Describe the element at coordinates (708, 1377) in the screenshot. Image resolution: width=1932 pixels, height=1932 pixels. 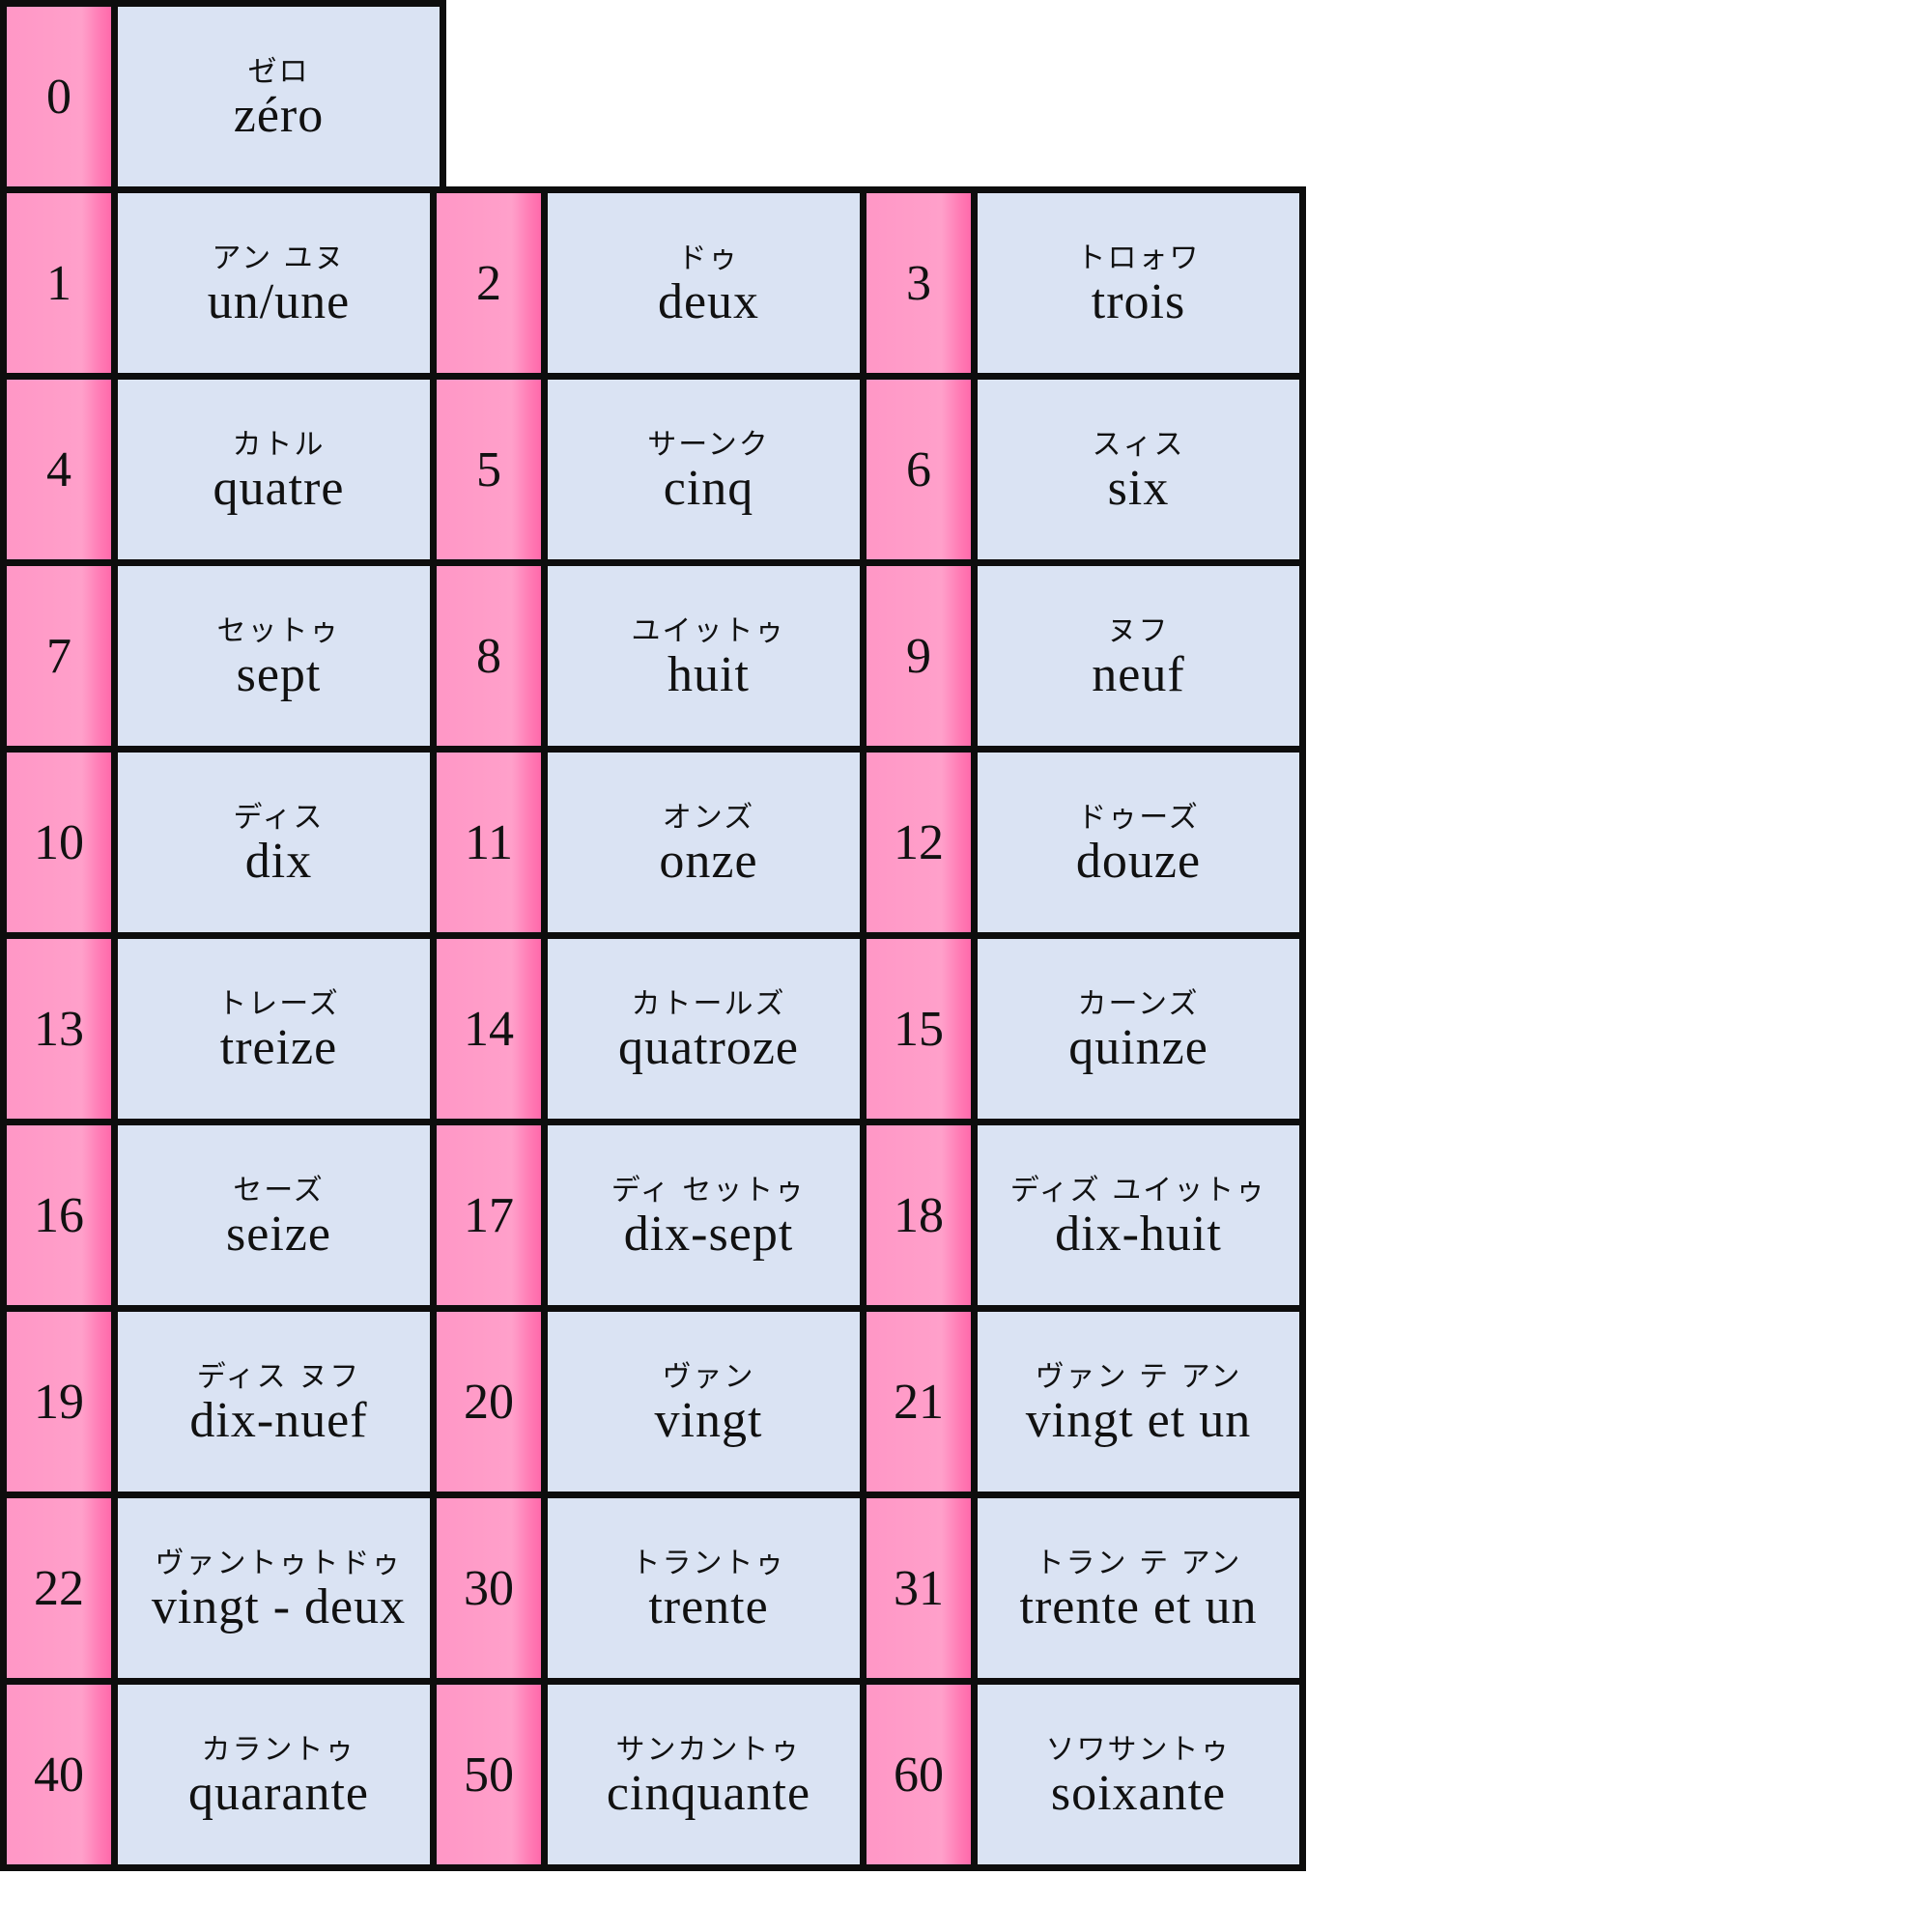
I see `katakana-reading: ヴァン` at that location.